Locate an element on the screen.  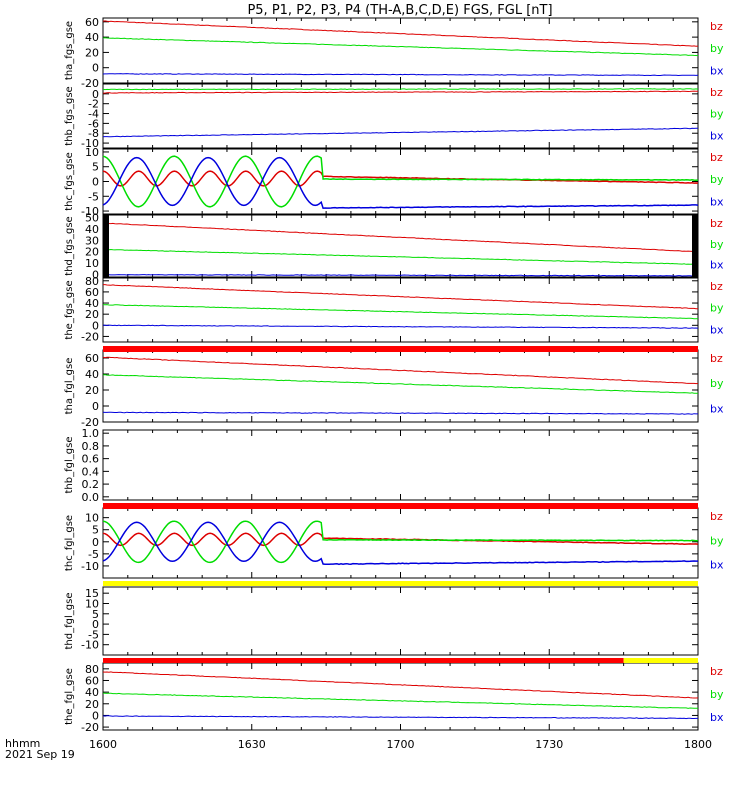
x-tick-label: 1800 is located at coordinates (698, 744).